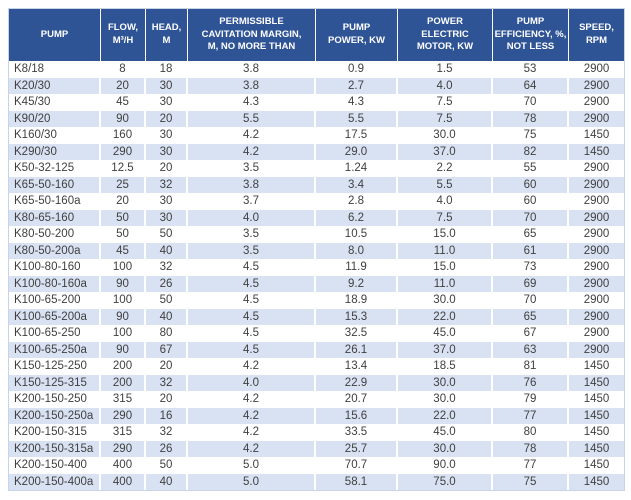 Image resolution: width=631 pixels, height=500 pixels. I want to click on value-cell-flow: 20, so click(123, 85).